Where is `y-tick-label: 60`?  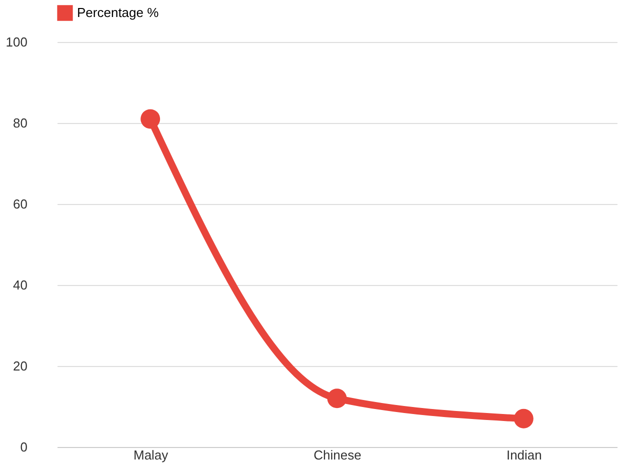
y-tick-label: 60 is located at coordinates (20, 204).